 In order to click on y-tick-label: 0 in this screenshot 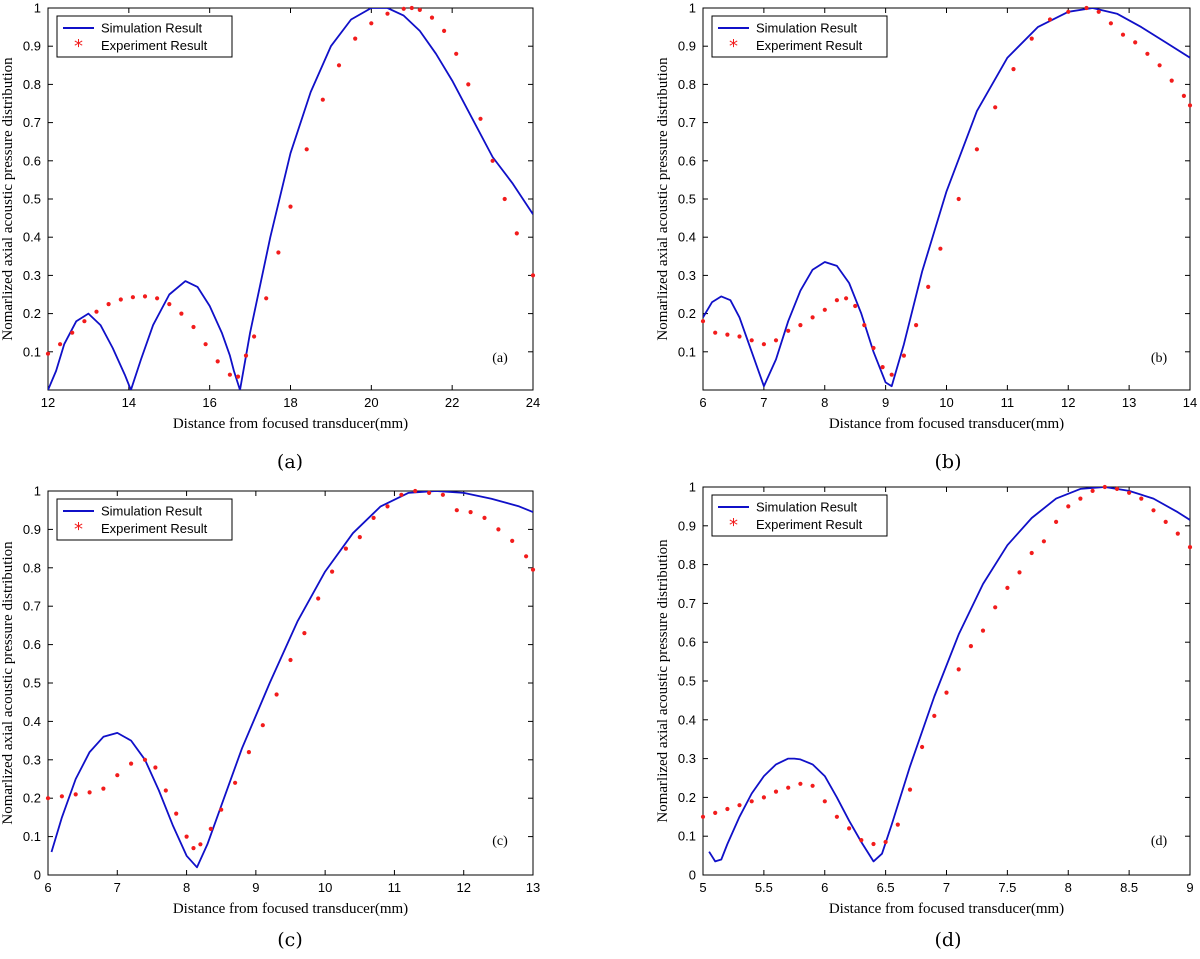, I will do `click(692, 875)`.